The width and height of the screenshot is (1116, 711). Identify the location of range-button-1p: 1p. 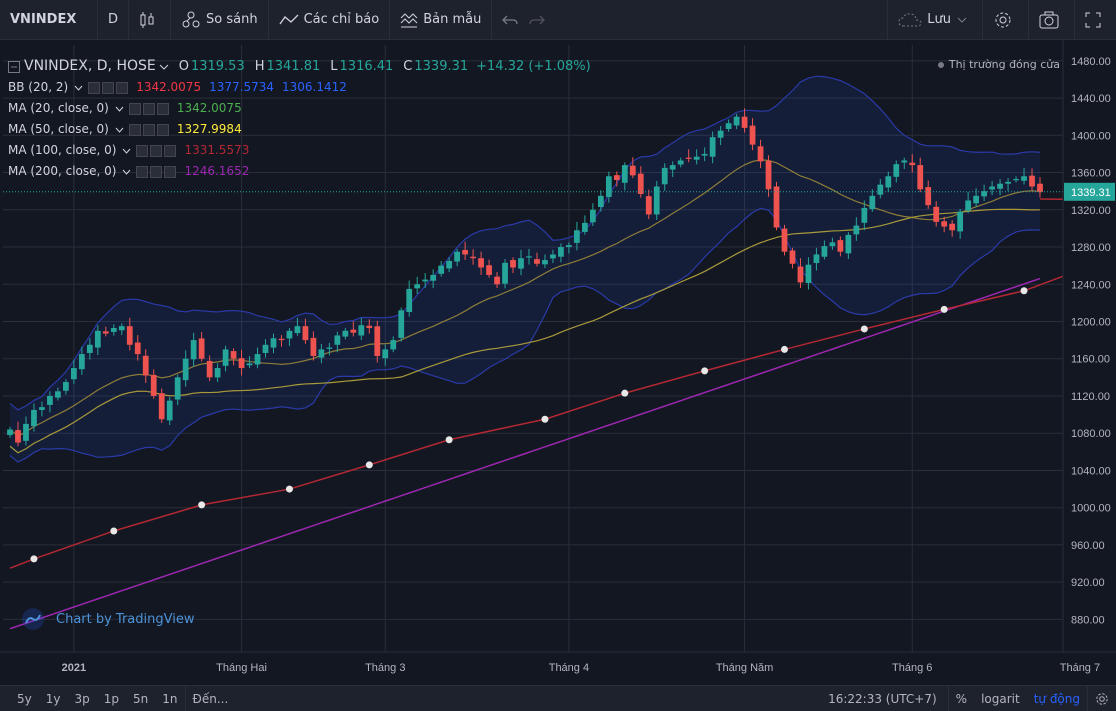
(111, 698).